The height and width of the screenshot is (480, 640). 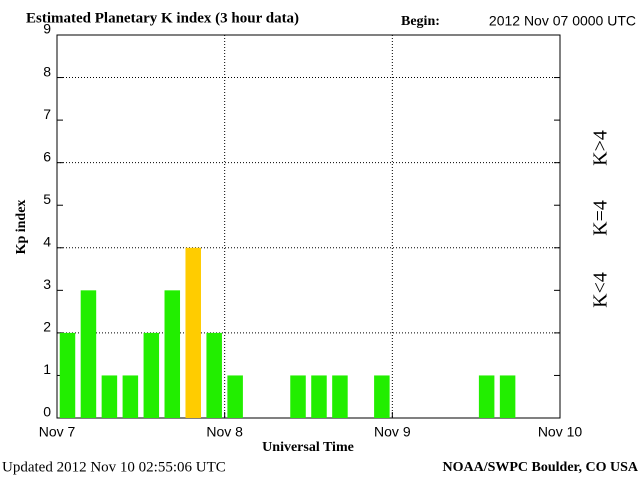 What do you see at coordinates (420, 21) in the screenshot?
I see `begin-label: Begin:` at bounding box center [420, 21].